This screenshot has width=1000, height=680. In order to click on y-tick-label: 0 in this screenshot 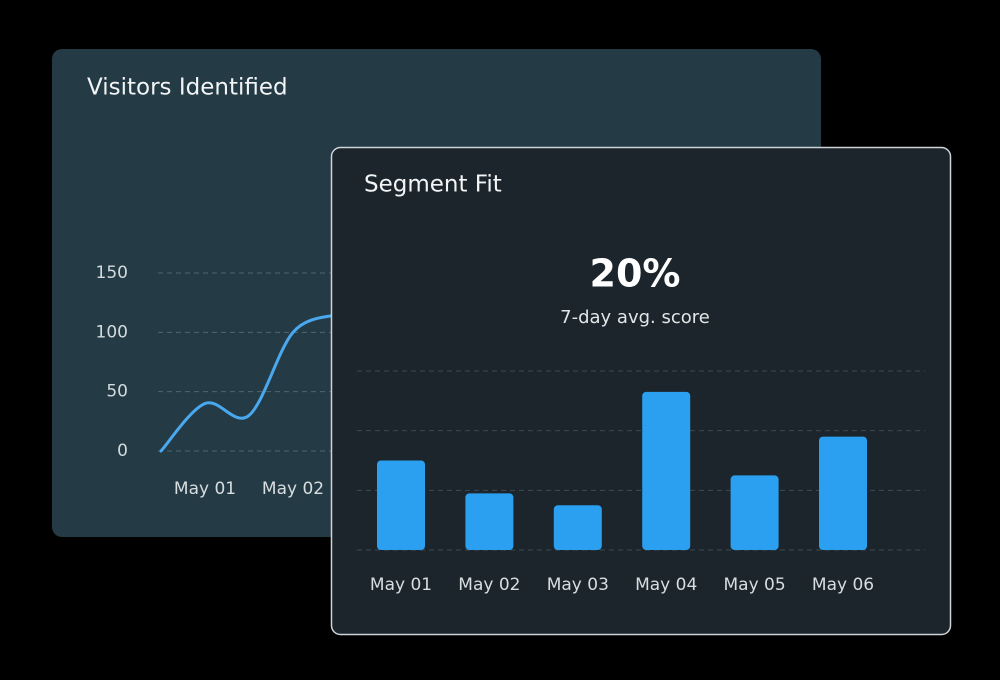, I will do `click(122, 451)`.